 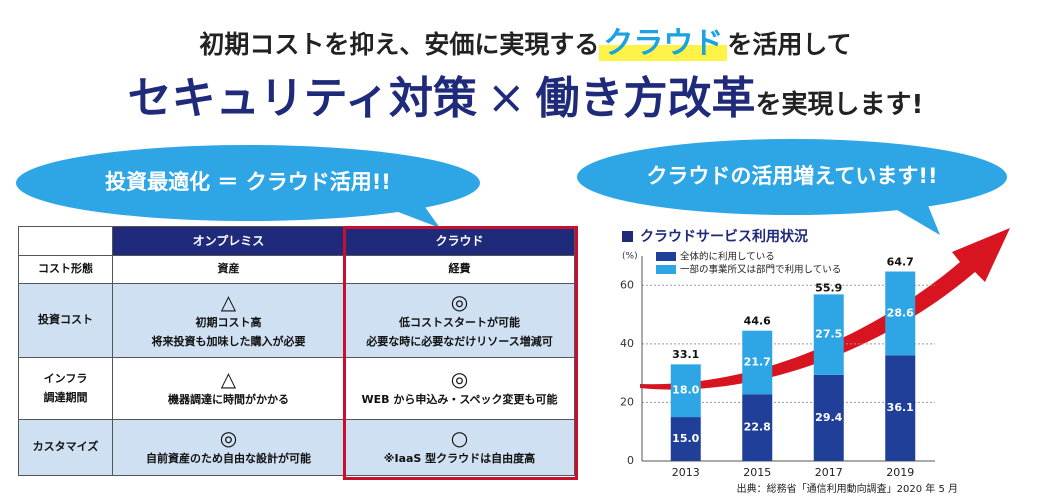 What do you see at coordinates (302, 98) in the screenshot?
I see `text: セキュリティ対策` at bounding box center [302, 98].